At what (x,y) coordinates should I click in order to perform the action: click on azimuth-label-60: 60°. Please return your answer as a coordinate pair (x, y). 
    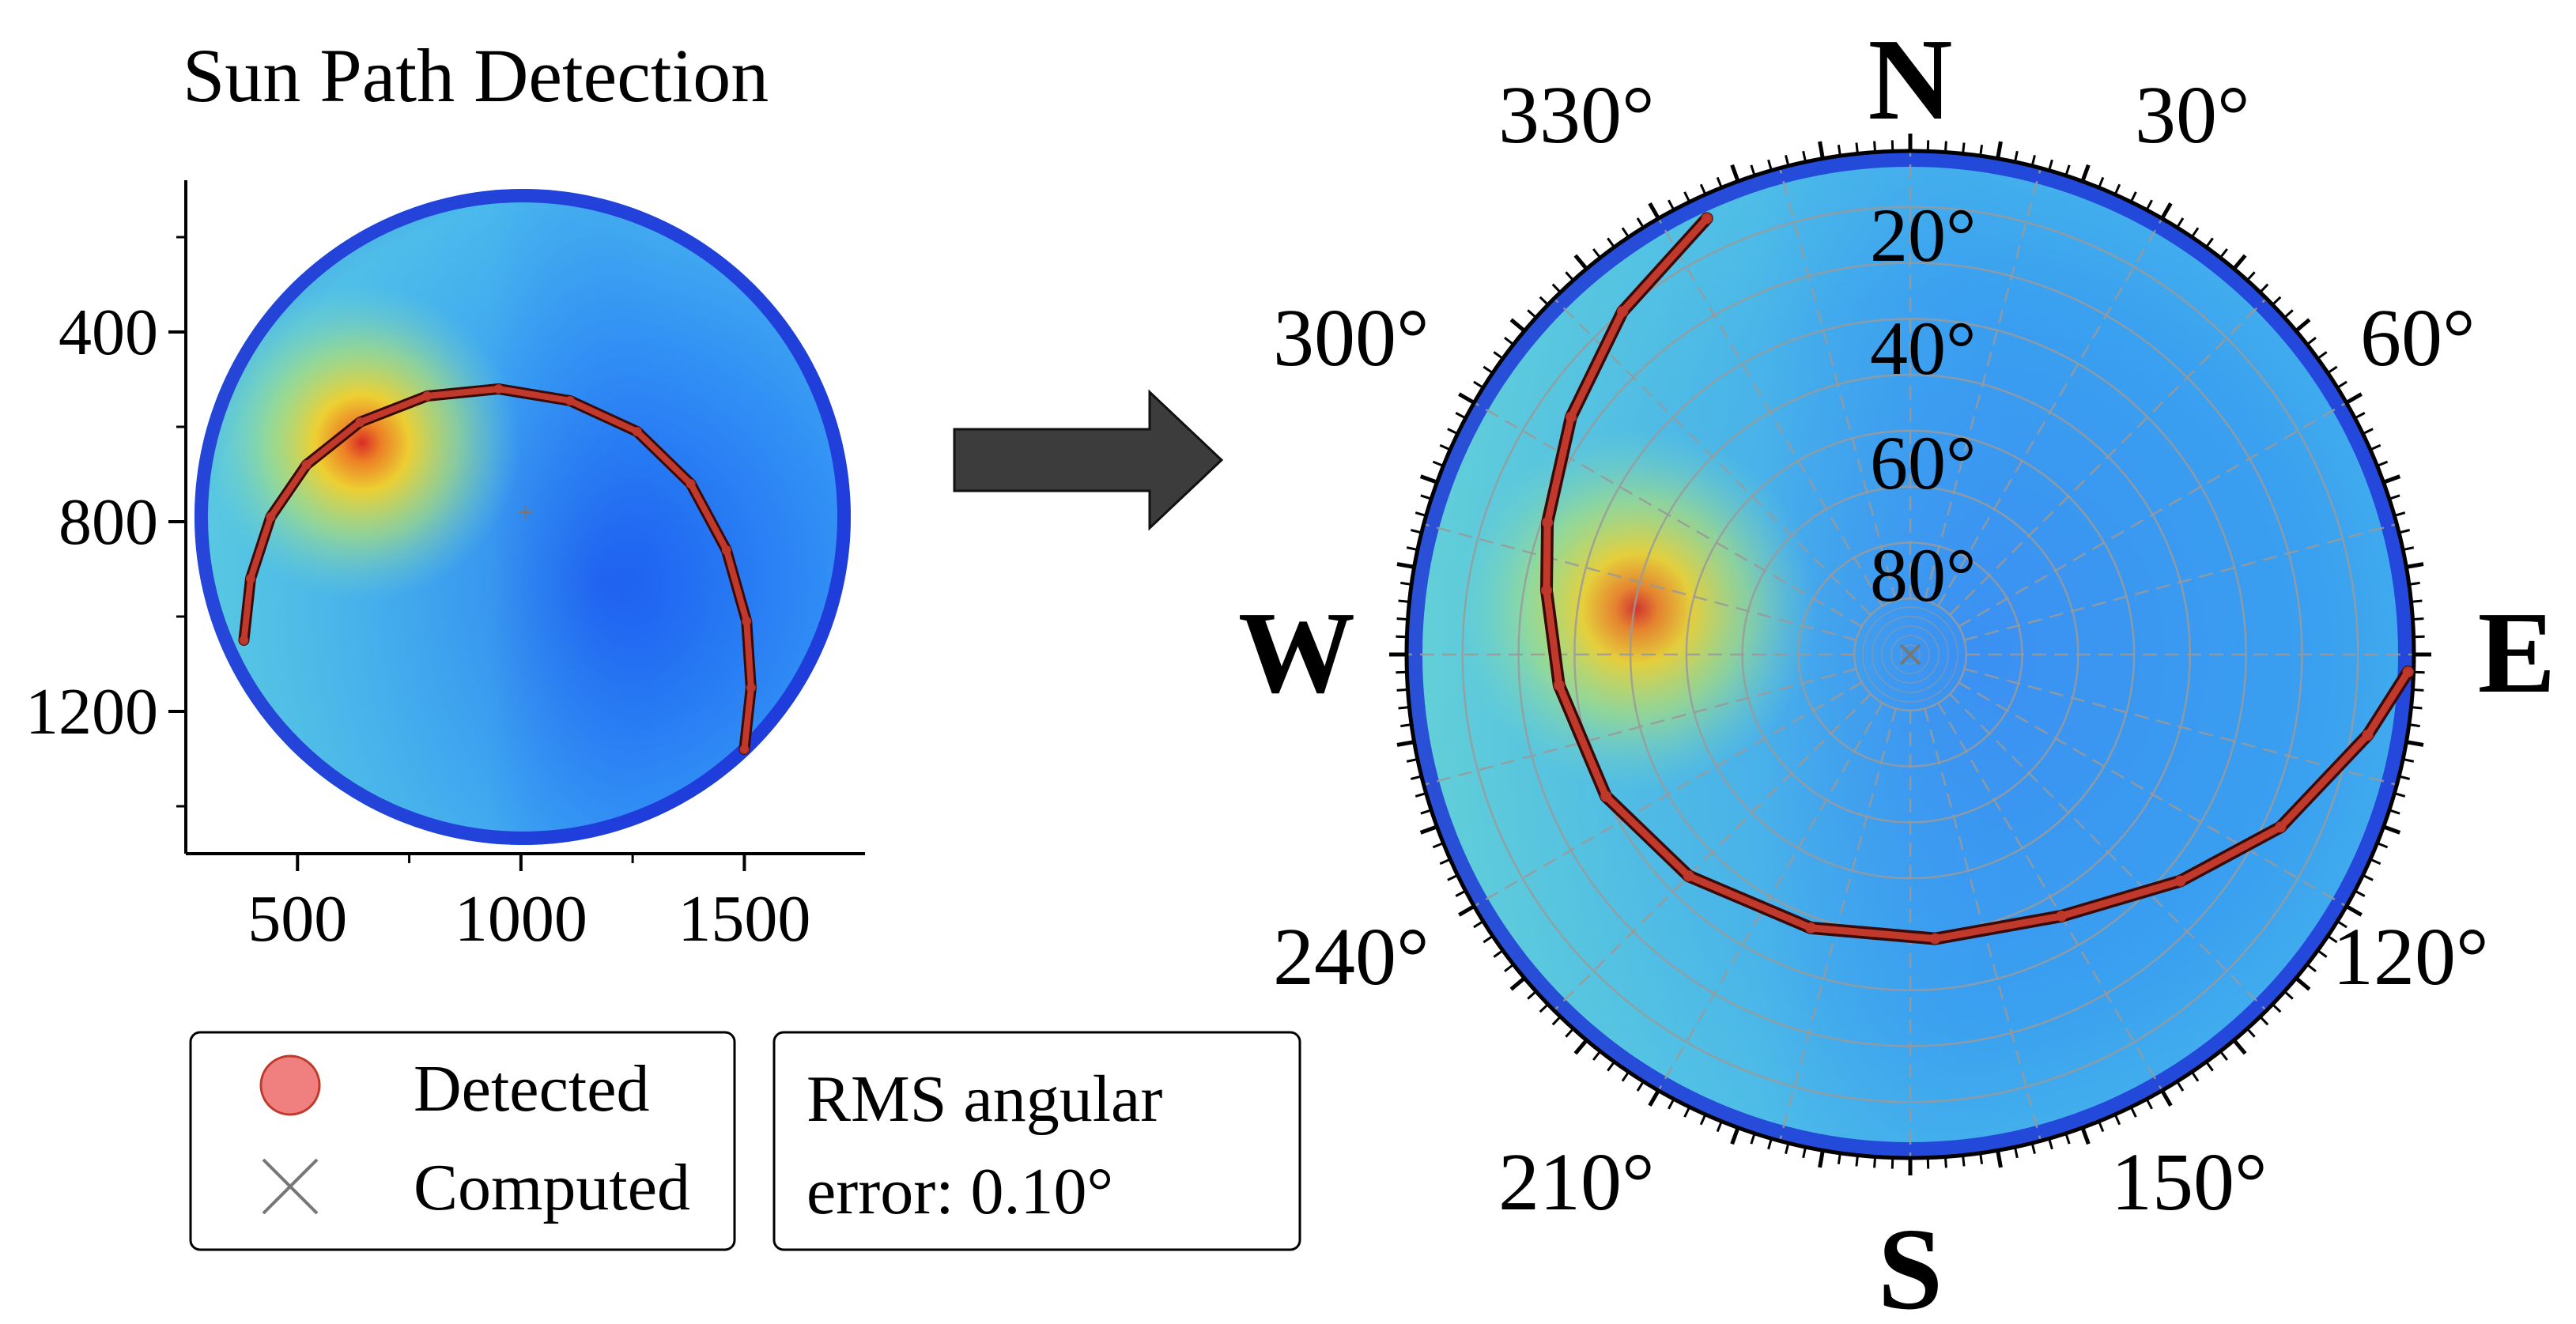
    Looking at the image, I should click on (2418, 337).